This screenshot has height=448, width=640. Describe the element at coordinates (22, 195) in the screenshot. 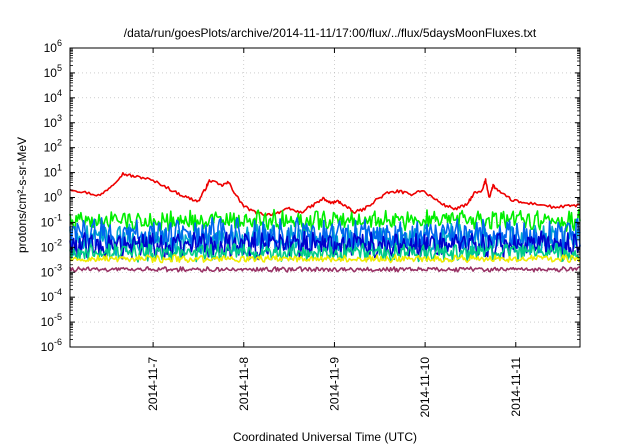

I see `y-axis-label: protons/cm²-s-sr-MeV` at that location.